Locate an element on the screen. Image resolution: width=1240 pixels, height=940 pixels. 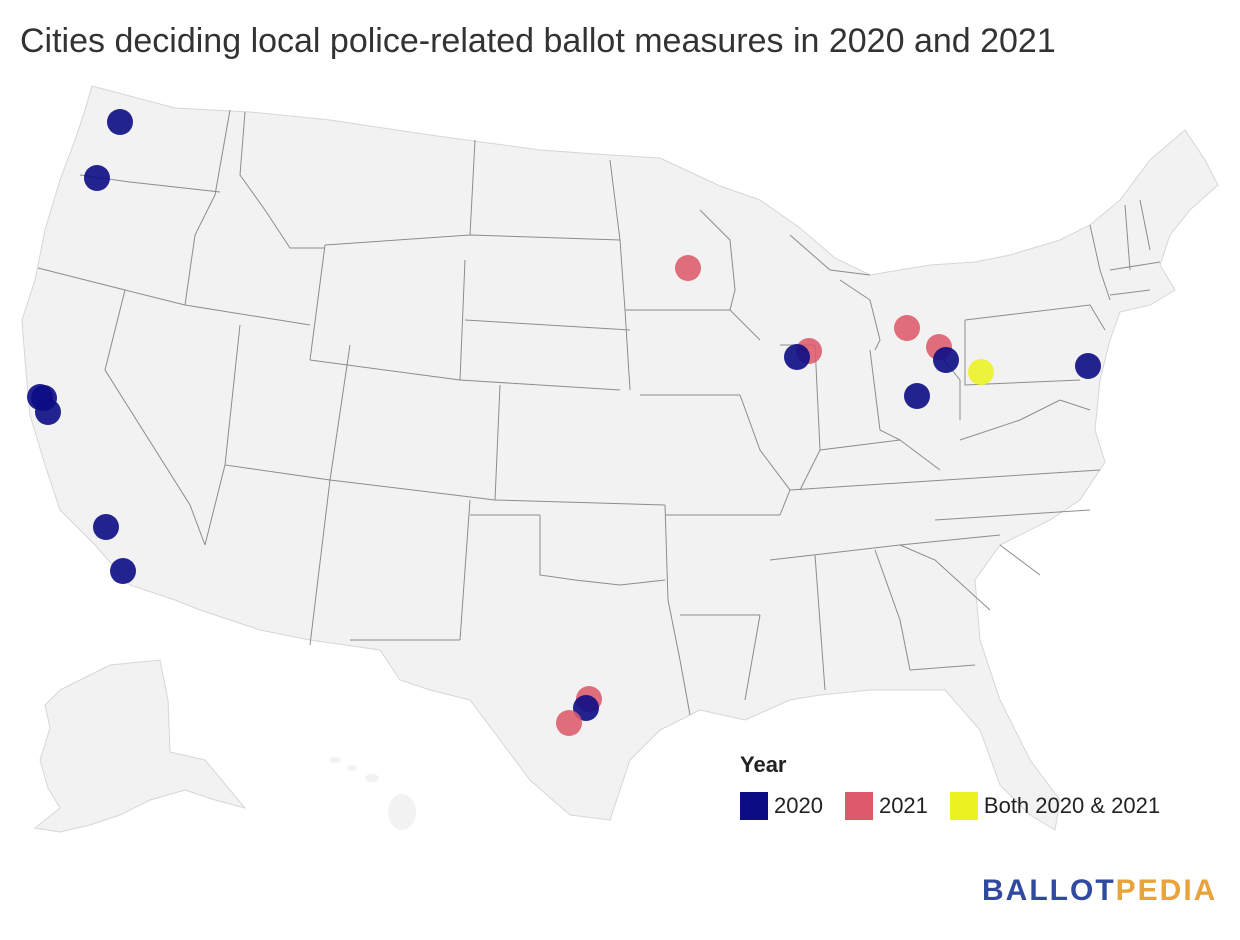
legend-label-2021: 2021 is located at coordinates (903, 805).